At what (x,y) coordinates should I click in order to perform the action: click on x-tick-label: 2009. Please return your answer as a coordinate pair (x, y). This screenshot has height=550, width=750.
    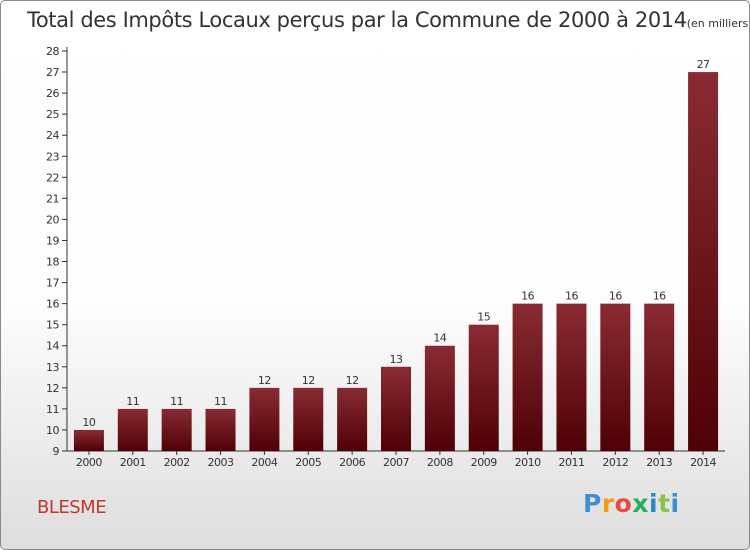
    Looking at the image, I should click on (484, 462).